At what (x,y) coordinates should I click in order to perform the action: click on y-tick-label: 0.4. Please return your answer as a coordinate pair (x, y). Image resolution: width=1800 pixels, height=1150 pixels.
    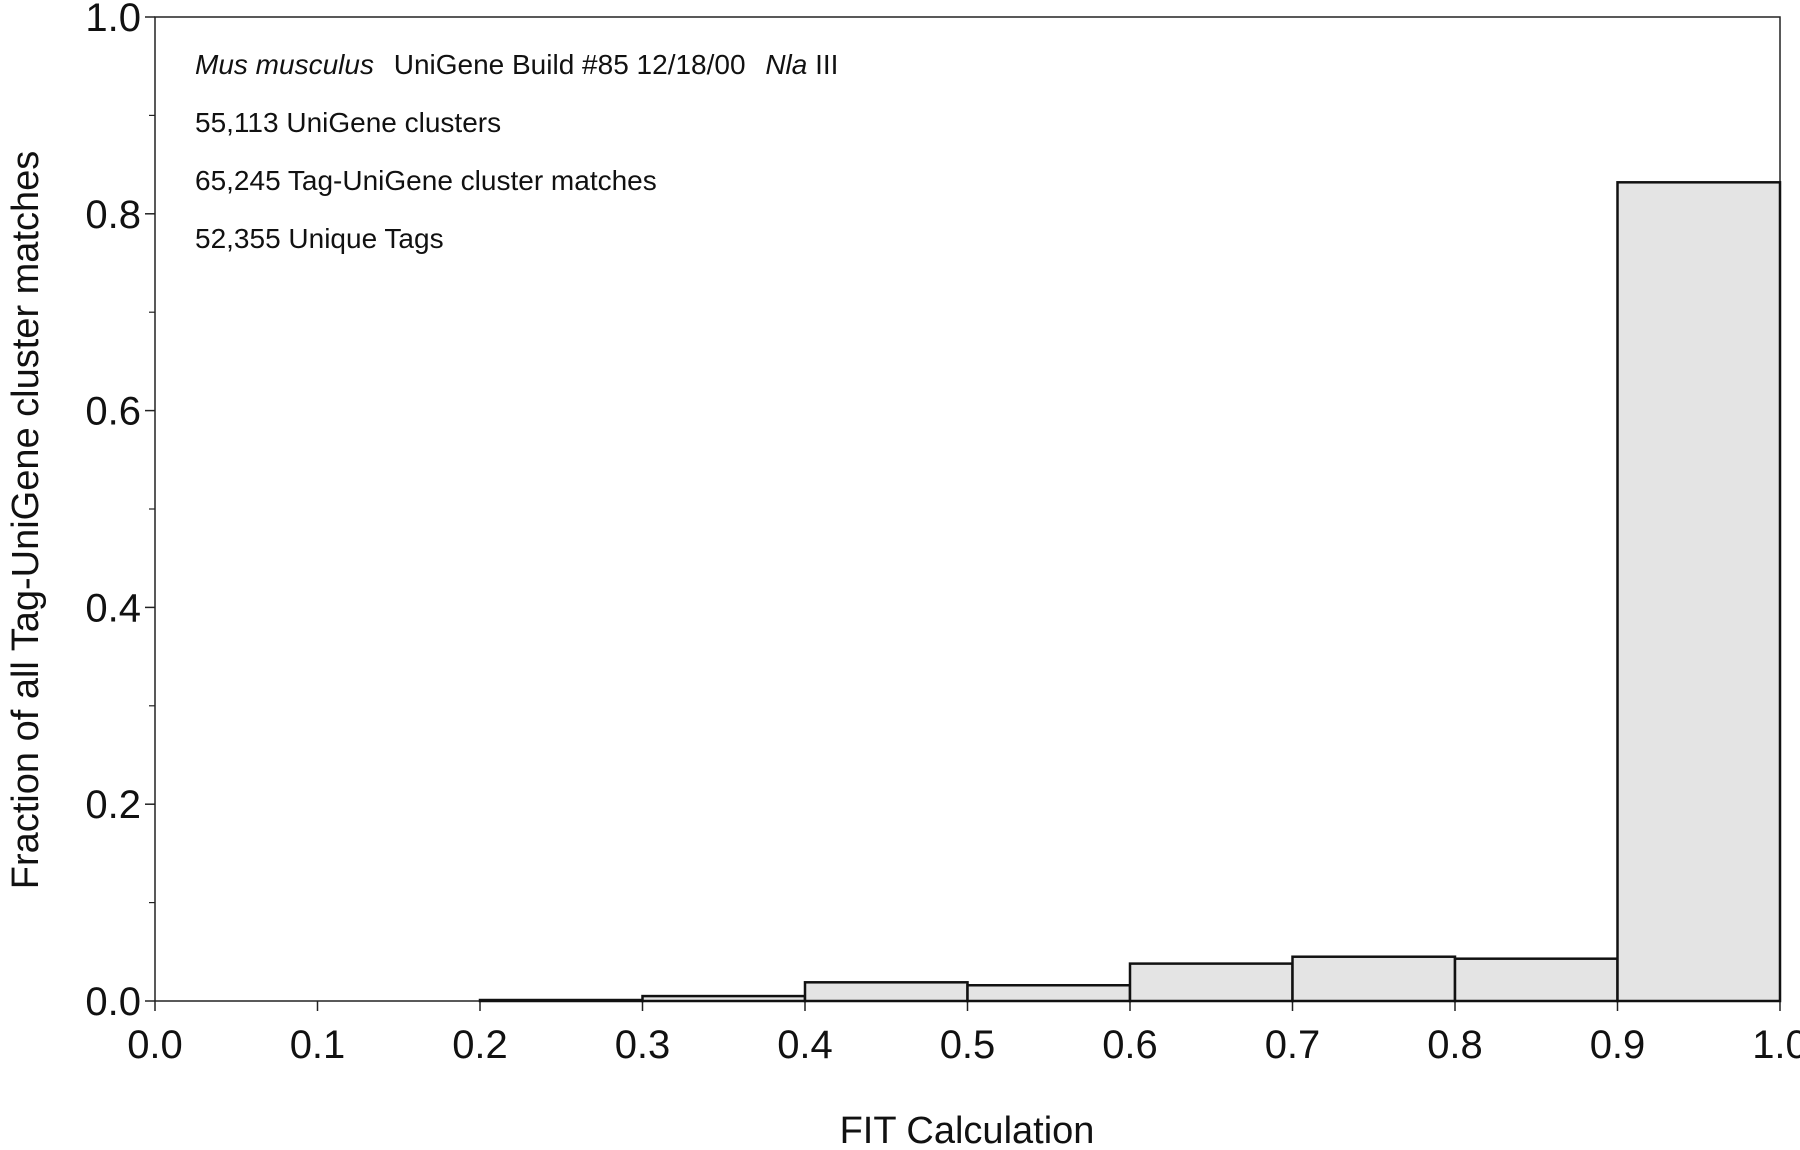
    Looking at the image, I should click on (113, 608).